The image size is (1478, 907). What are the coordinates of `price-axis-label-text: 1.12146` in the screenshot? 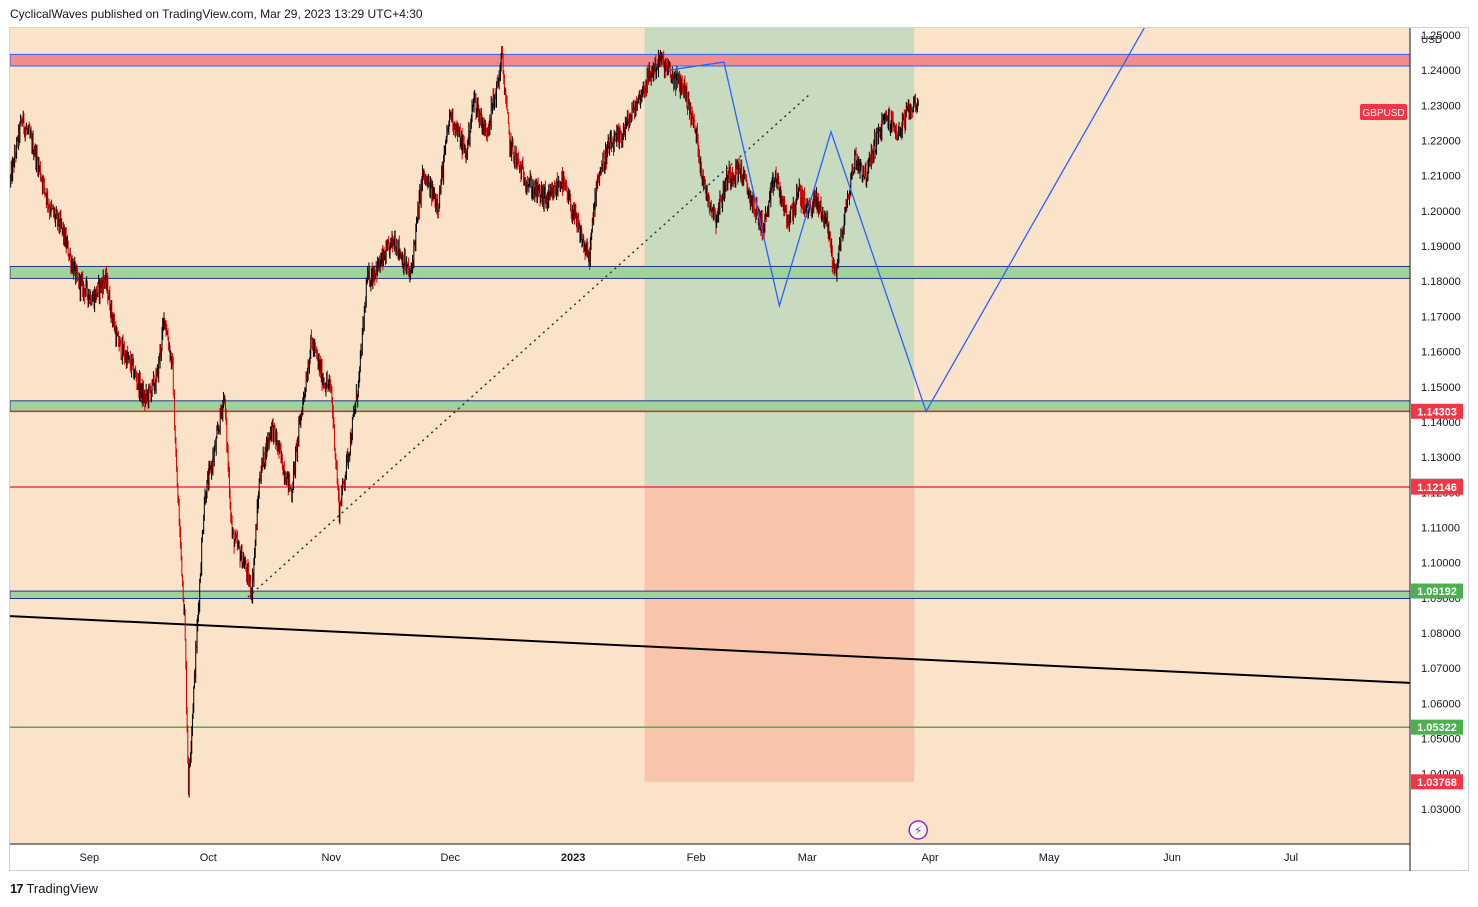 It's located at (1437, 488).